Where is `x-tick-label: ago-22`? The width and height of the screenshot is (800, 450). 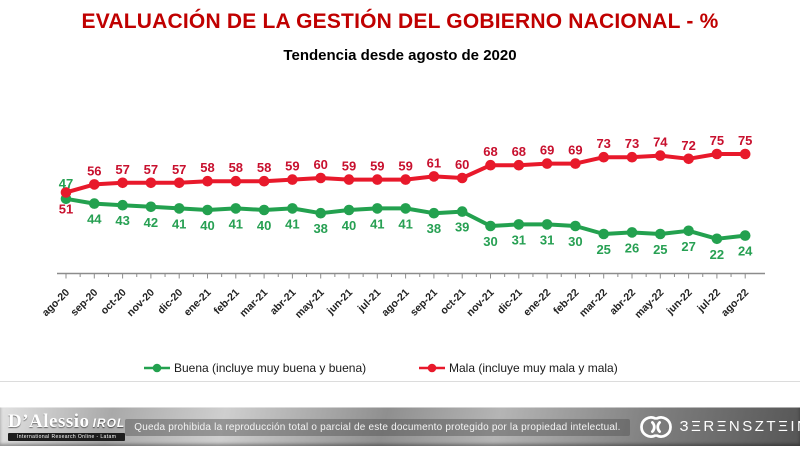 x-tick-label: ago-22 is located at coordinates (735, 303).